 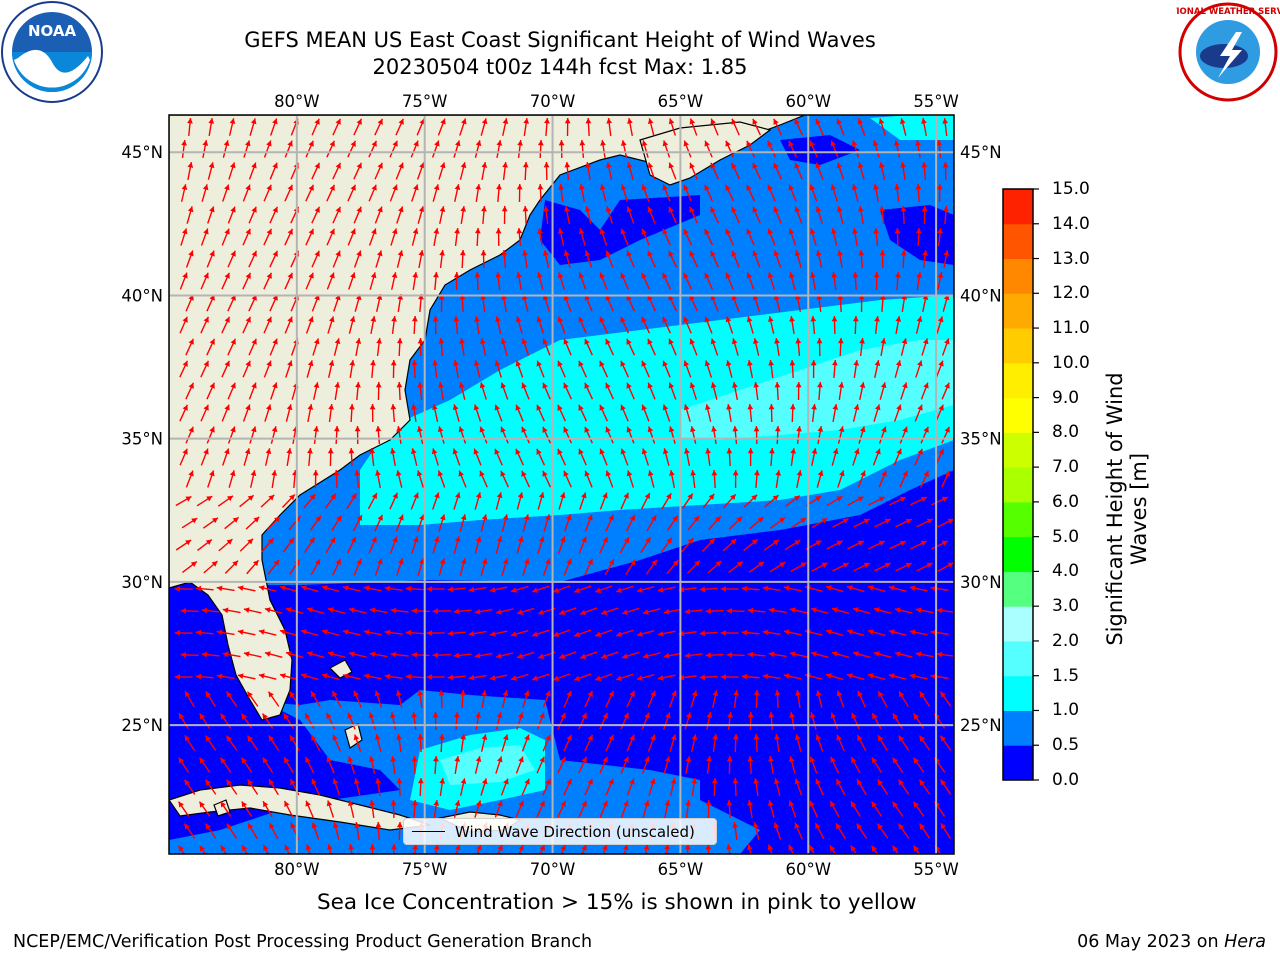 I want to click on legend-line-swatch, so click(x=428, y=831).